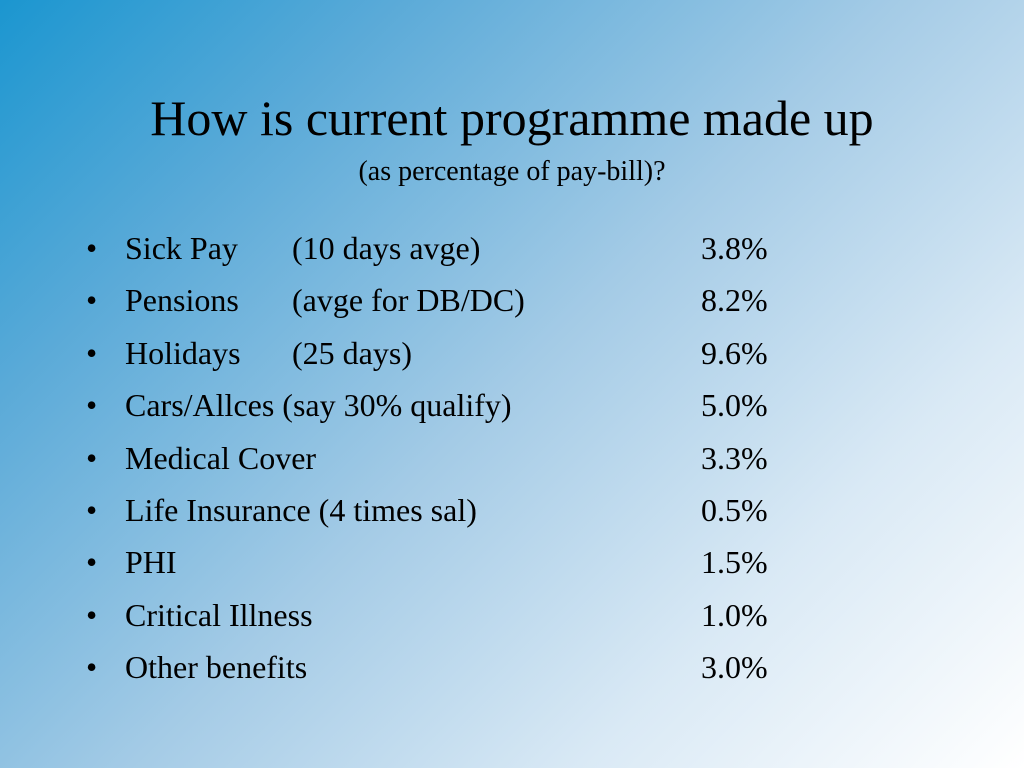 This screenshot has height=768, width=1024. I want to click on list-item: • Critical Illness 1.0%, so click(446, 617).